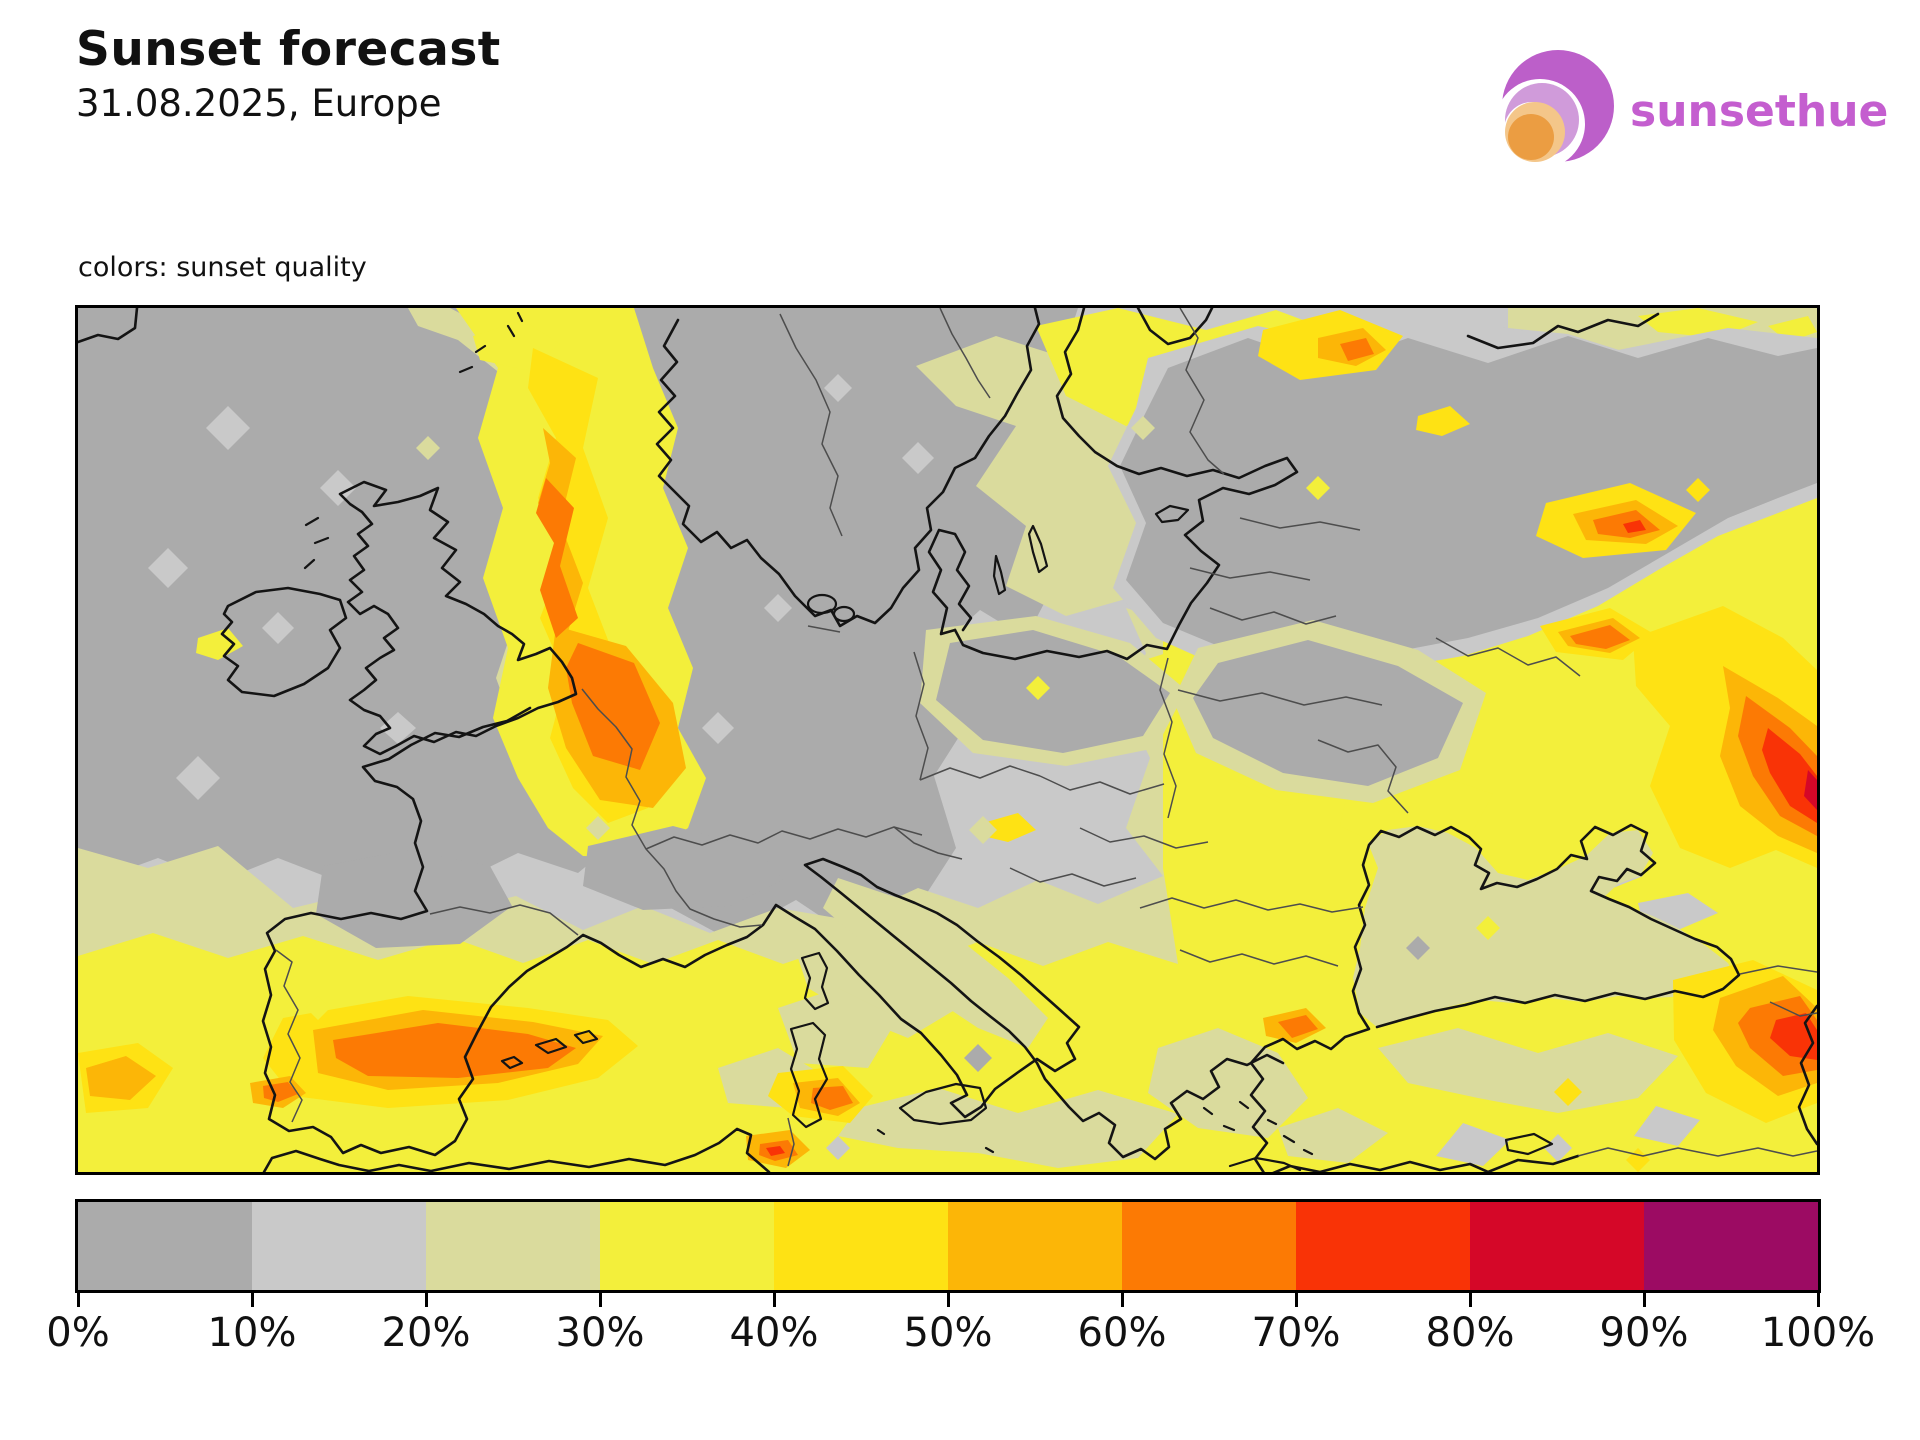 This screenshot has width=1920, height=1440. What do you see at coordinates (1818, 1333) in the screenshot?
I see `colorbar-tick-label: 100%` at bounding box center [1818, 1333].